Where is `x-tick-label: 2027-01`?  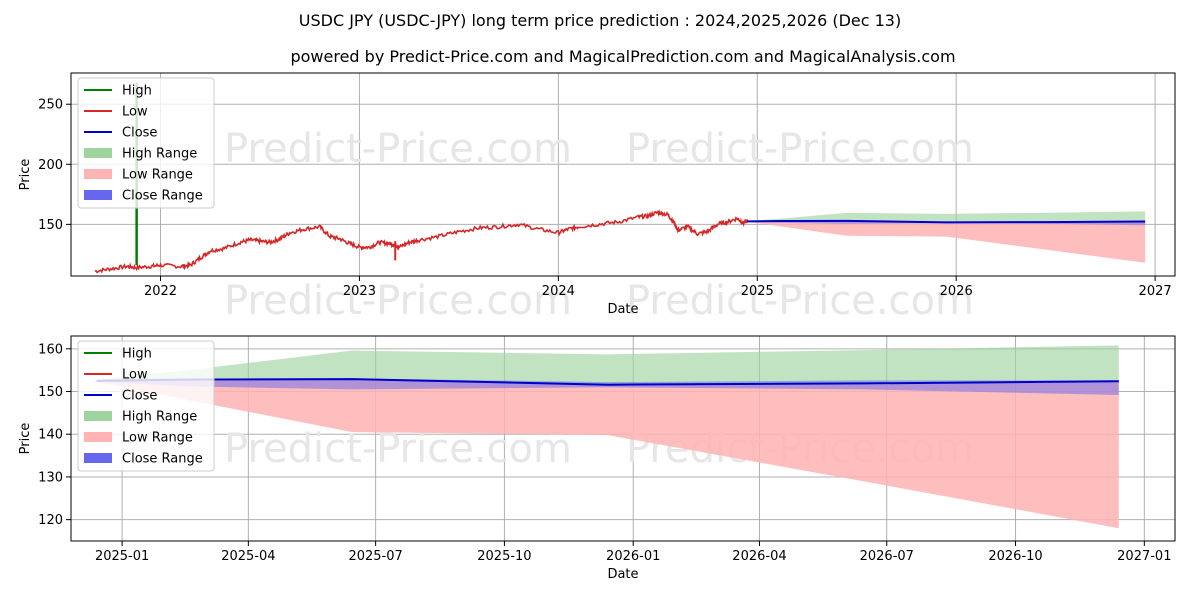
x-tick-label: 2027-01 is located at coordinates (1144, 556).